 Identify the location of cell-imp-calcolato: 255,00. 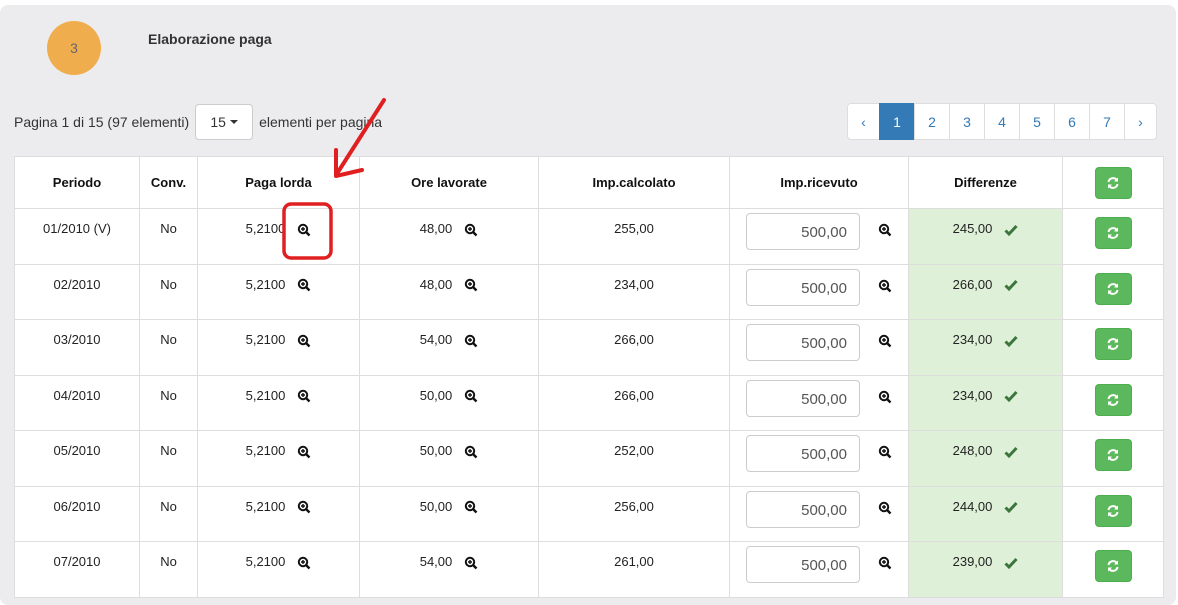
(634, 236).